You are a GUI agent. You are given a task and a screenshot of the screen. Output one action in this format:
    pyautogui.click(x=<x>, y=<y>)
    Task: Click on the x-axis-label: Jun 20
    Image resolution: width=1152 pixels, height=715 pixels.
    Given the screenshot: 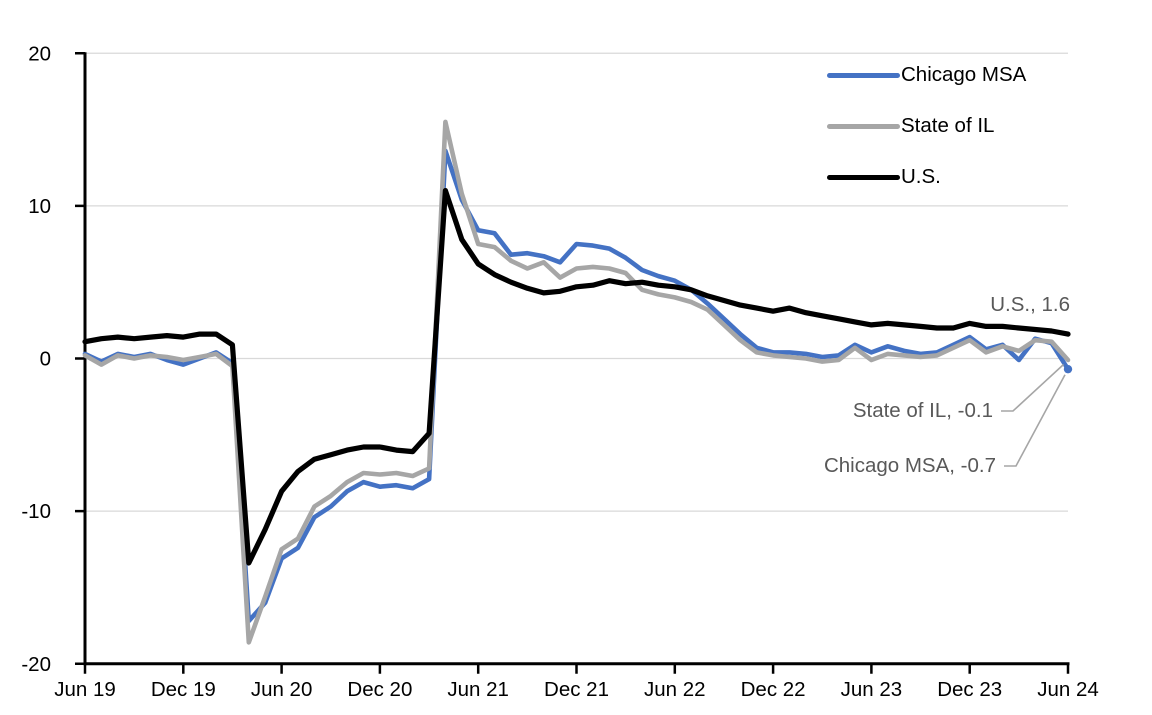 What is the action you would take?
    pyautogui.click(x=282, y=689)
    